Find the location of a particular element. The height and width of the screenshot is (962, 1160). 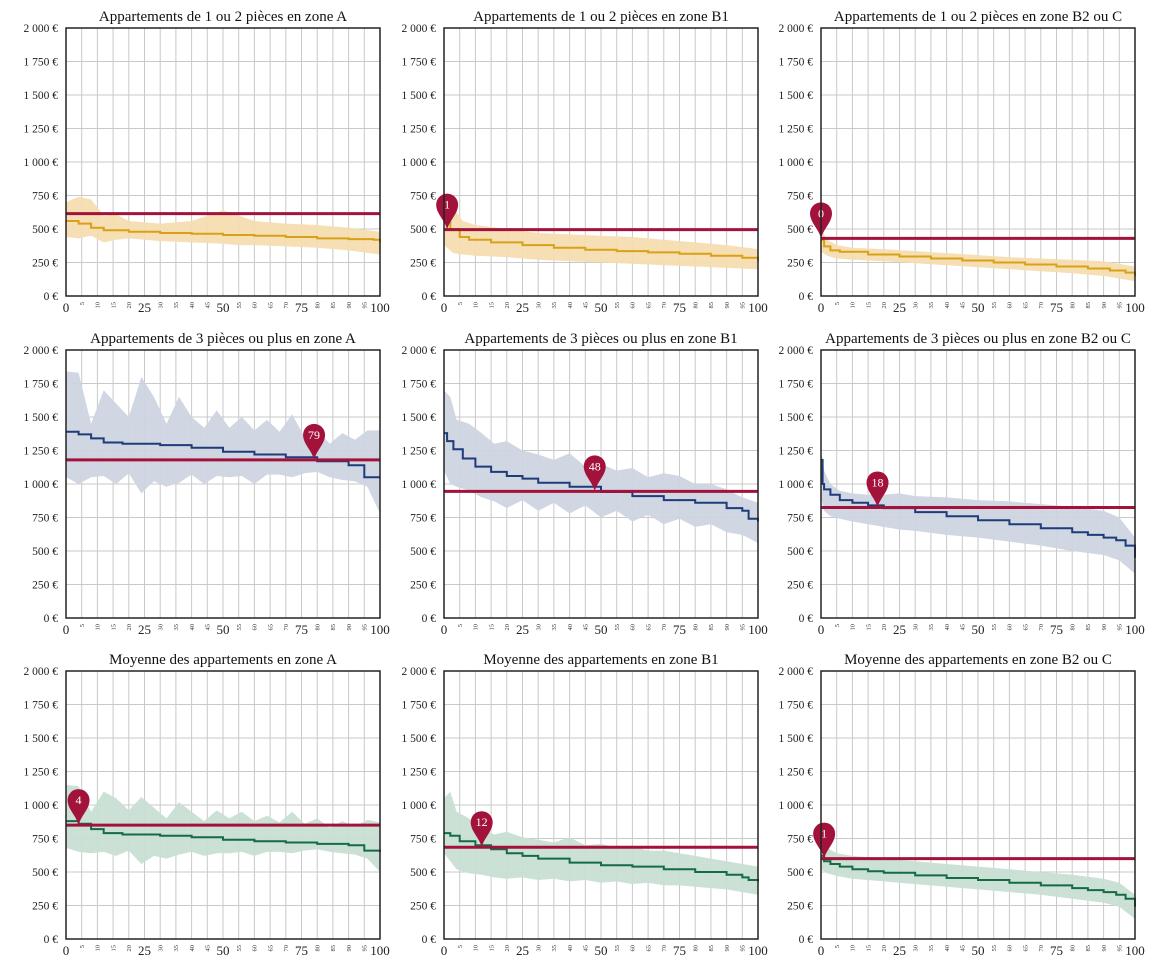

interval-band is located at coordinates (223, 225).